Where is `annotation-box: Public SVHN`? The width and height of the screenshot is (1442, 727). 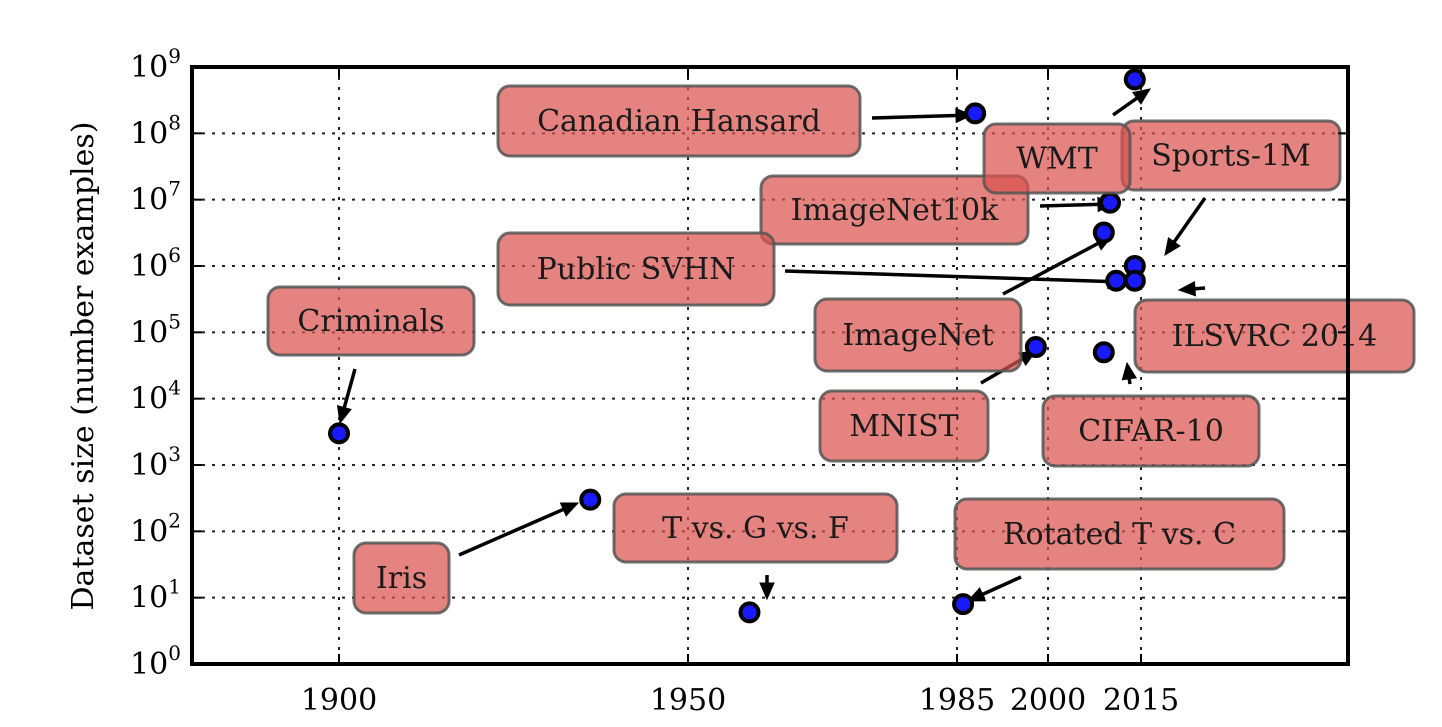
annotation-box: Public SVHN is located at coordinates (636, 269).